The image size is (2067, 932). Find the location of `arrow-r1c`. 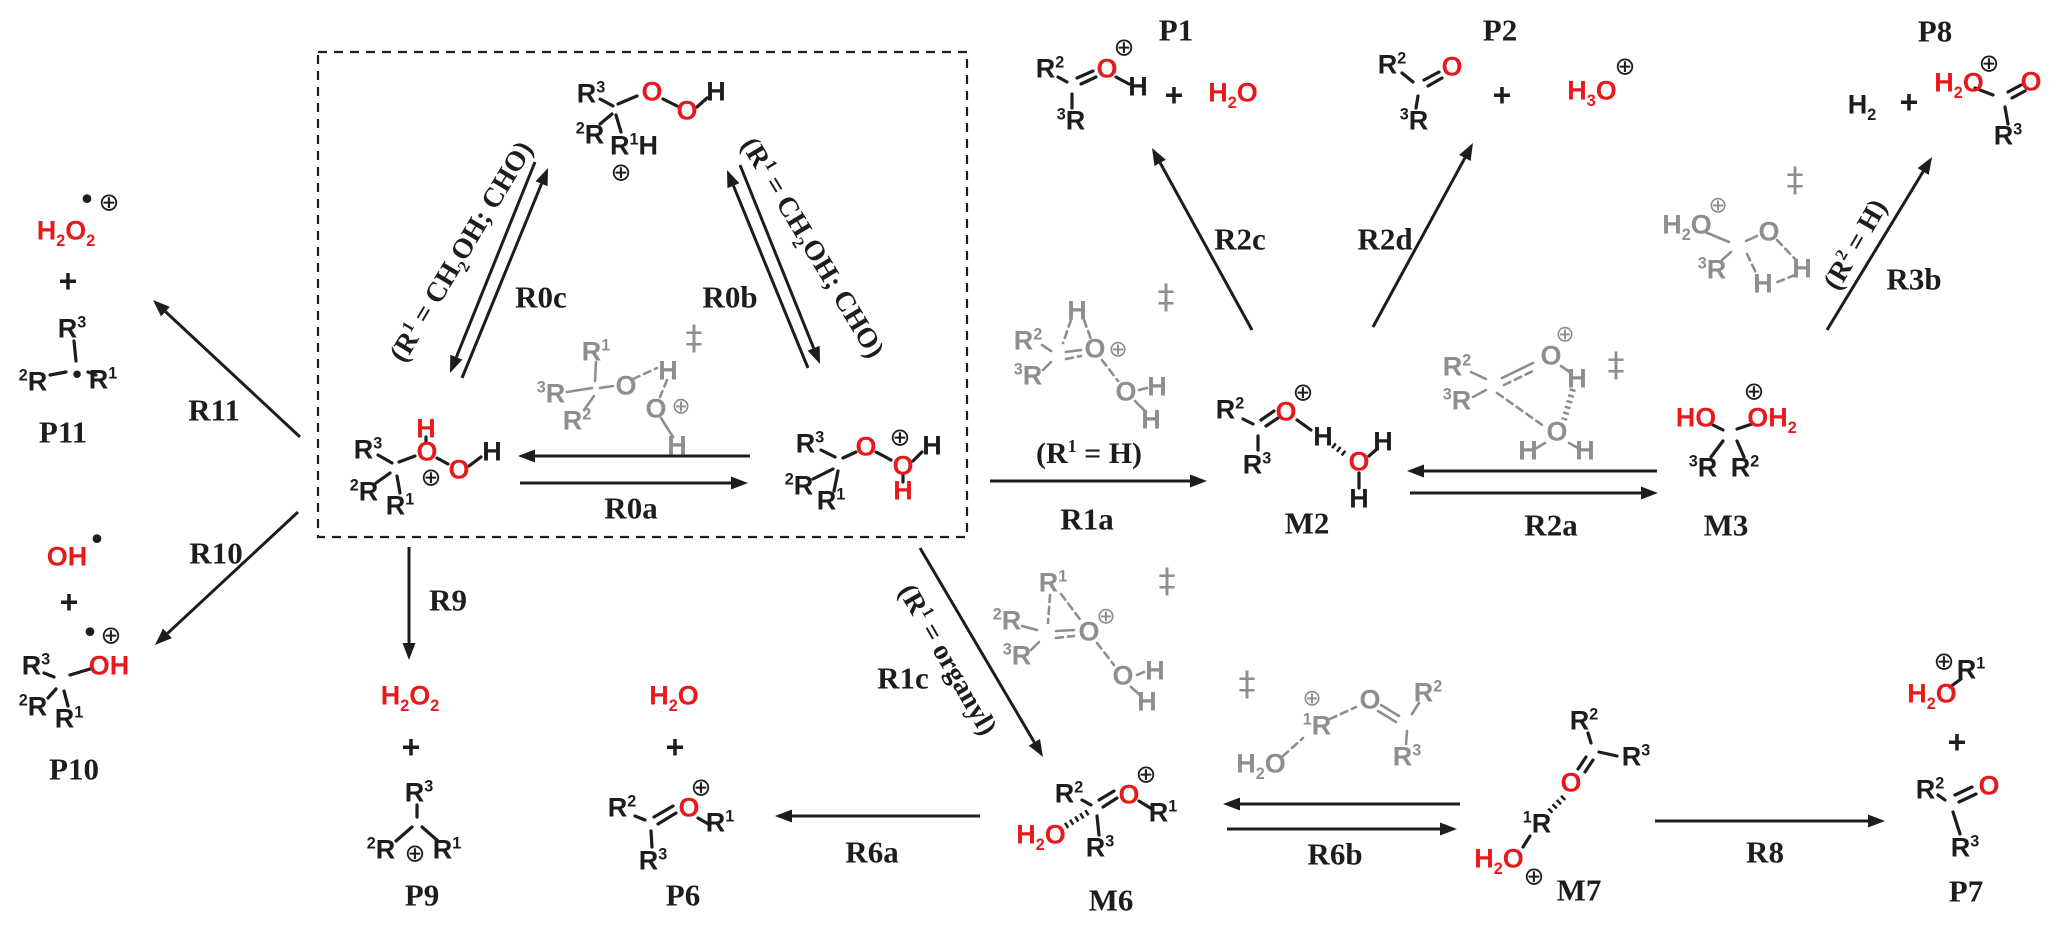

arrow-r1c is located at coordinates (977, 645).